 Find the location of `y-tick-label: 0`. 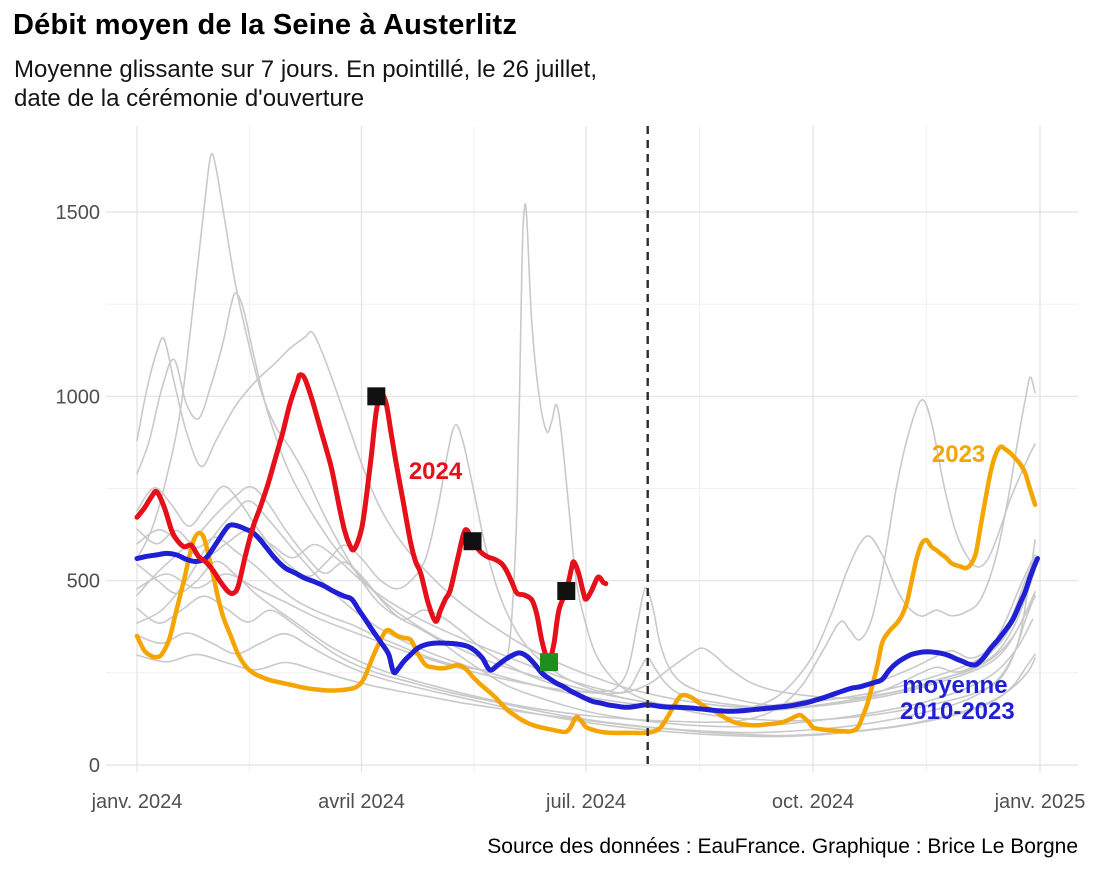

y-tick-label: 0 is located at coordinates (94, 766).